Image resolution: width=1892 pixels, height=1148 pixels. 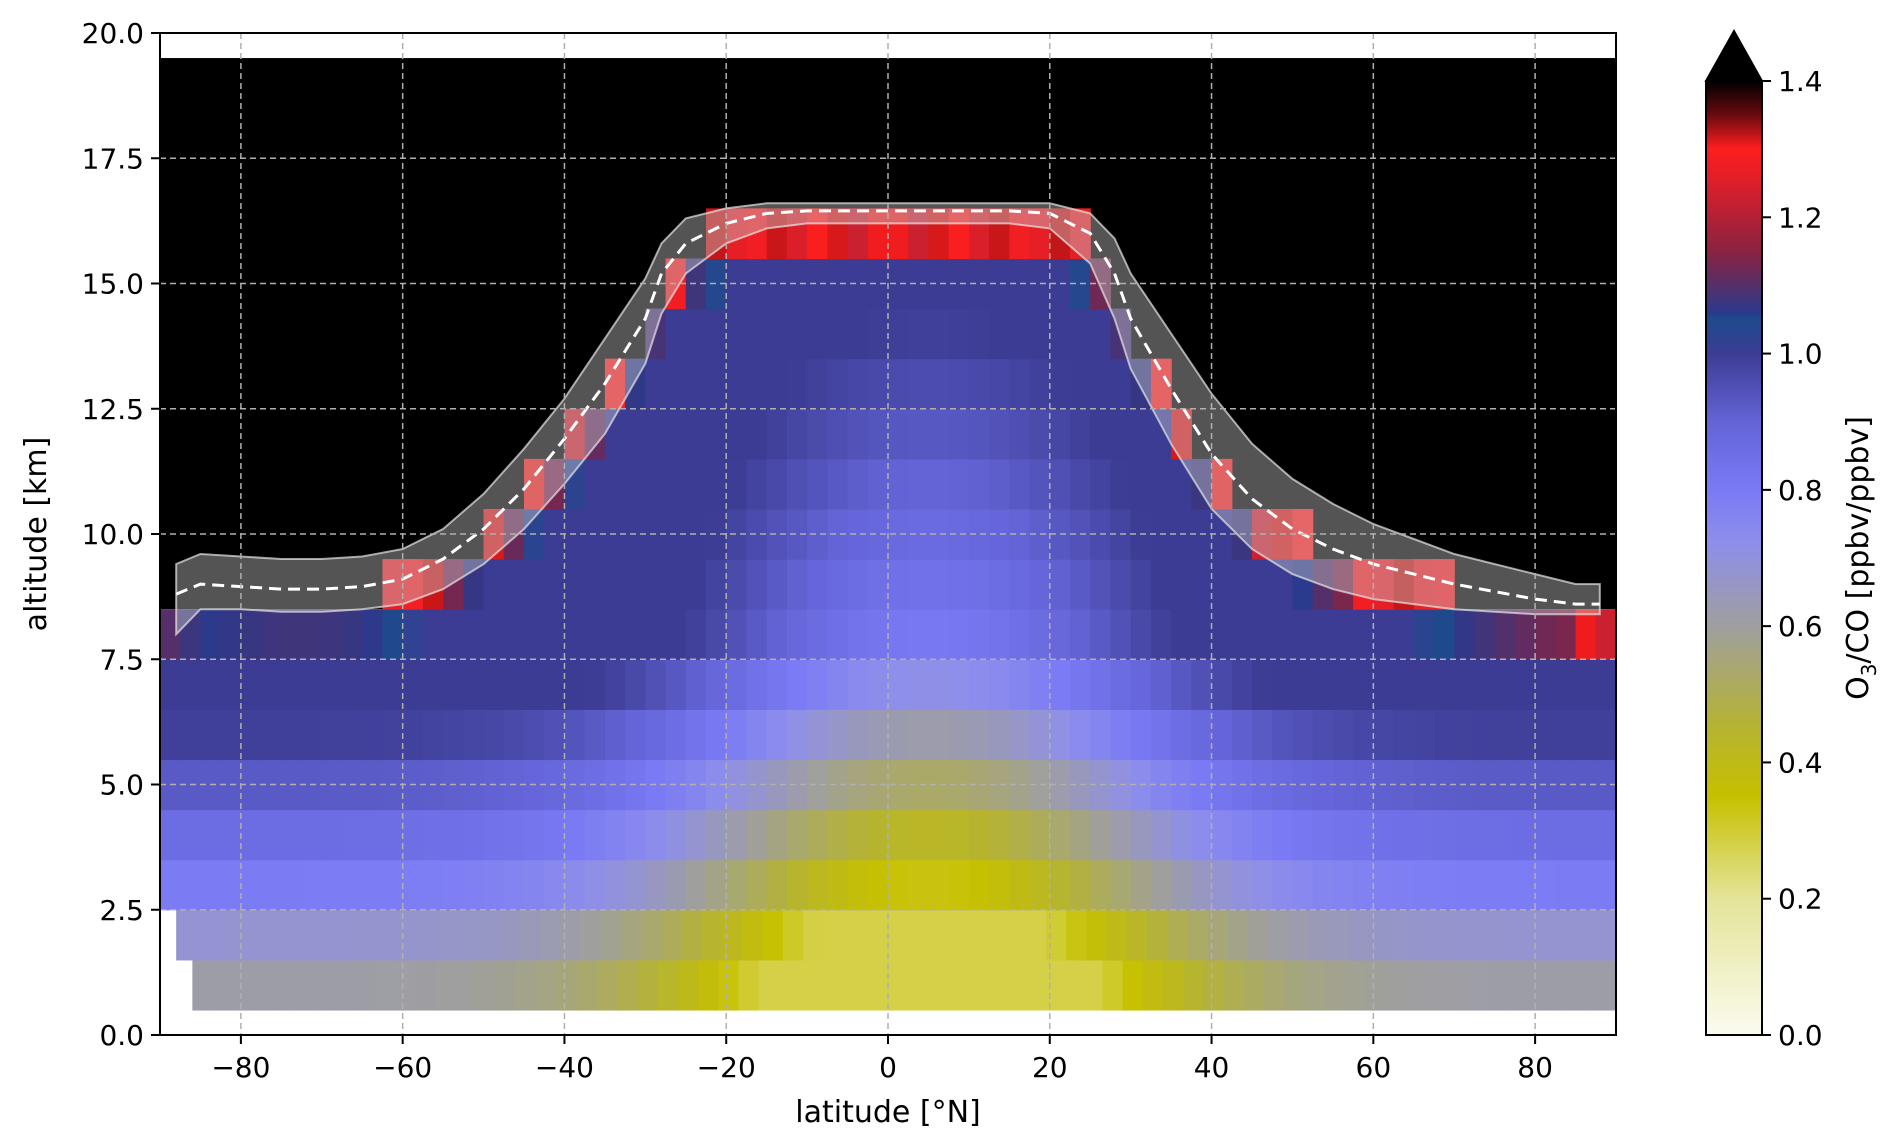 I want to click on x-tick-label: 0, so click(x=888, y=1067).